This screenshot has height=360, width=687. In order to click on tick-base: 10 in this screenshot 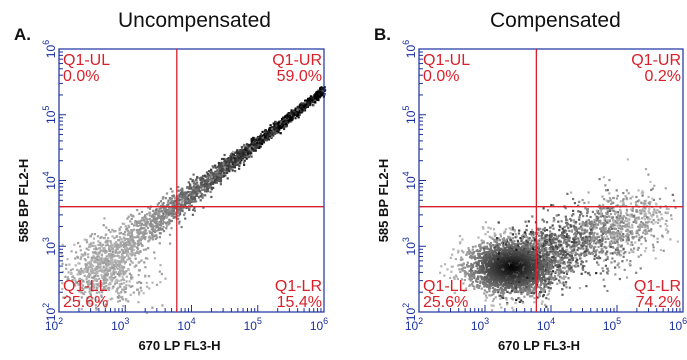, I will do `click(51, 117)`.